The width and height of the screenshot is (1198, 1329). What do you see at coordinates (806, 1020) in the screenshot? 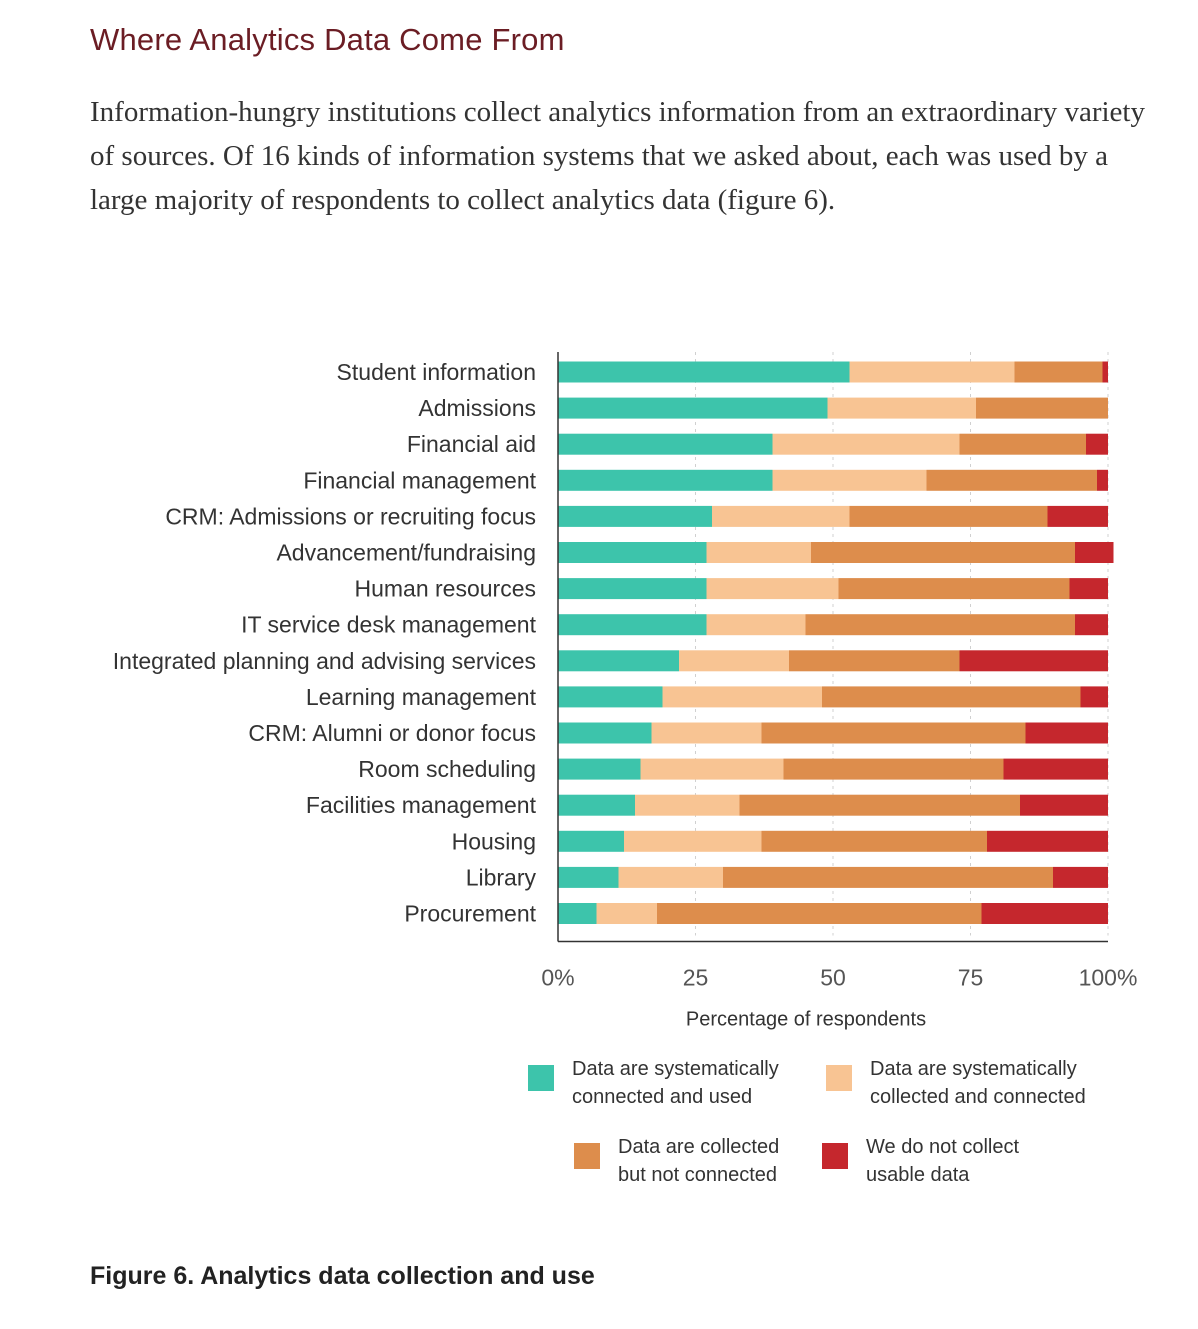
I see `x-axis-title: Percentage of respondents` at bounding box center [806, 1020].